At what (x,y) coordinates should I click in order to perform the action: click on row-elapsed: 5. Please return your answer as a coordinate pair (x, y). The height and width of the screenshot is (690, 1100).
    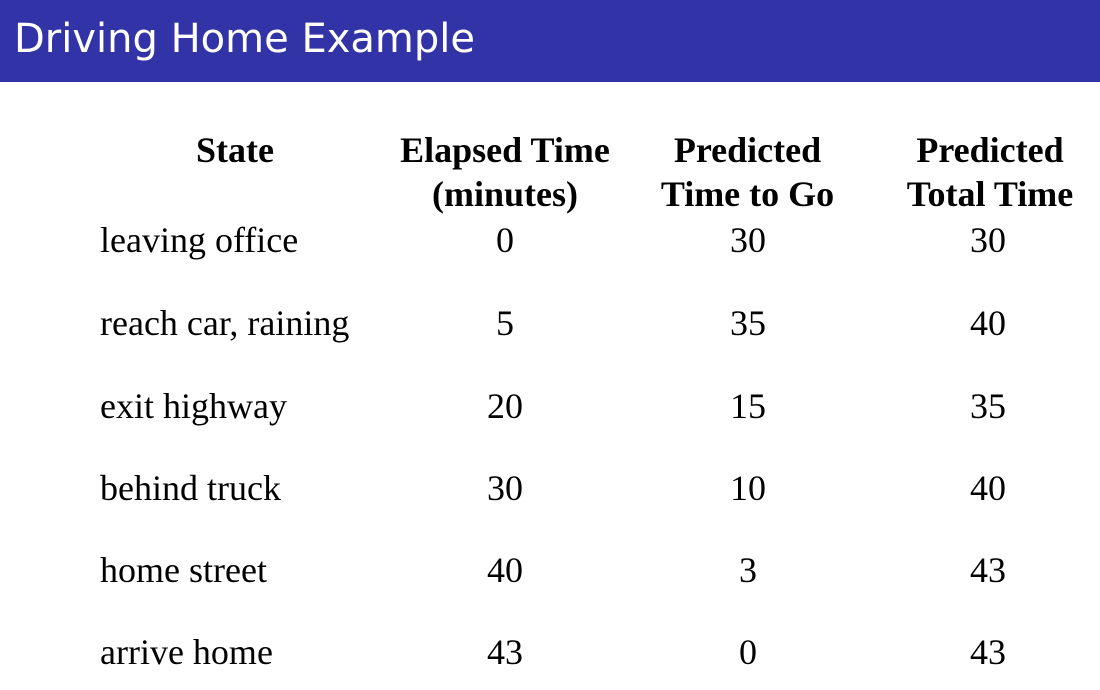
    Looking at the image, I should click on (505, 323).